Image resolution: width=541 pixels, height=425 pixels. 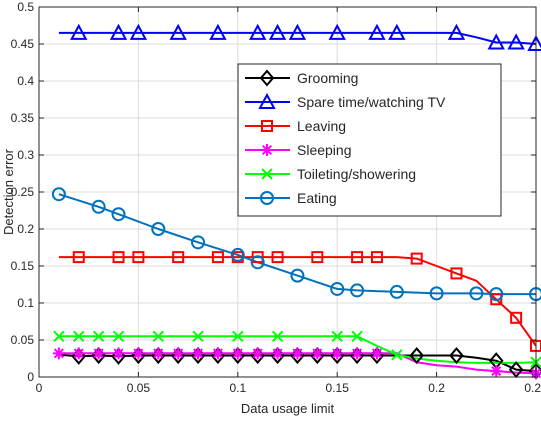 What do you see at coordinates (139, 388) in the screenshot?
I see `x-tick-label: 0.05` at bounding box center [139, 388].